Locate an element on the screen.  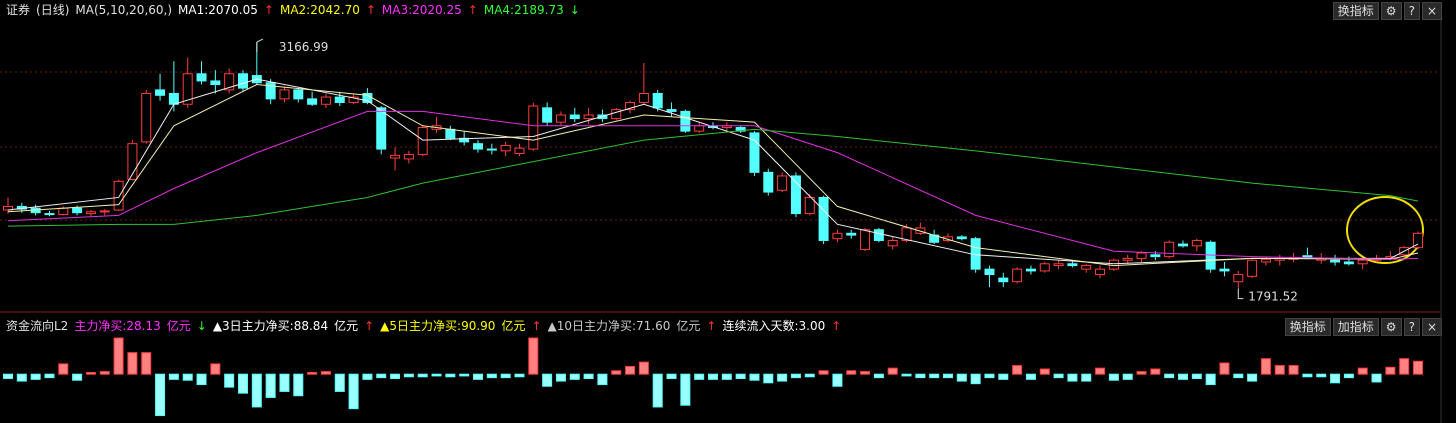
header-text: ▲5日主力净买:90.90 is located at coordinates (438, 326).